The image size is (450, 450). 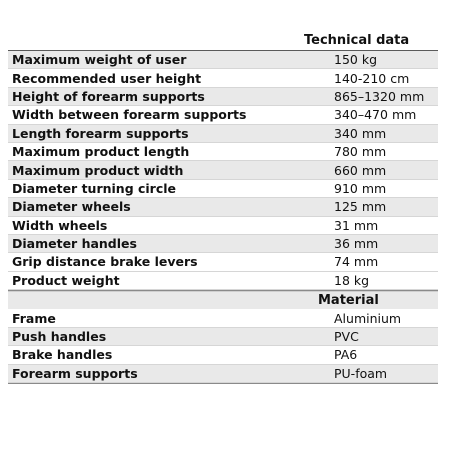 What do you see at coordinates (360, 207) in the screenshot?
I see `row-value: 125 mm` at bounding box center [360, 207].